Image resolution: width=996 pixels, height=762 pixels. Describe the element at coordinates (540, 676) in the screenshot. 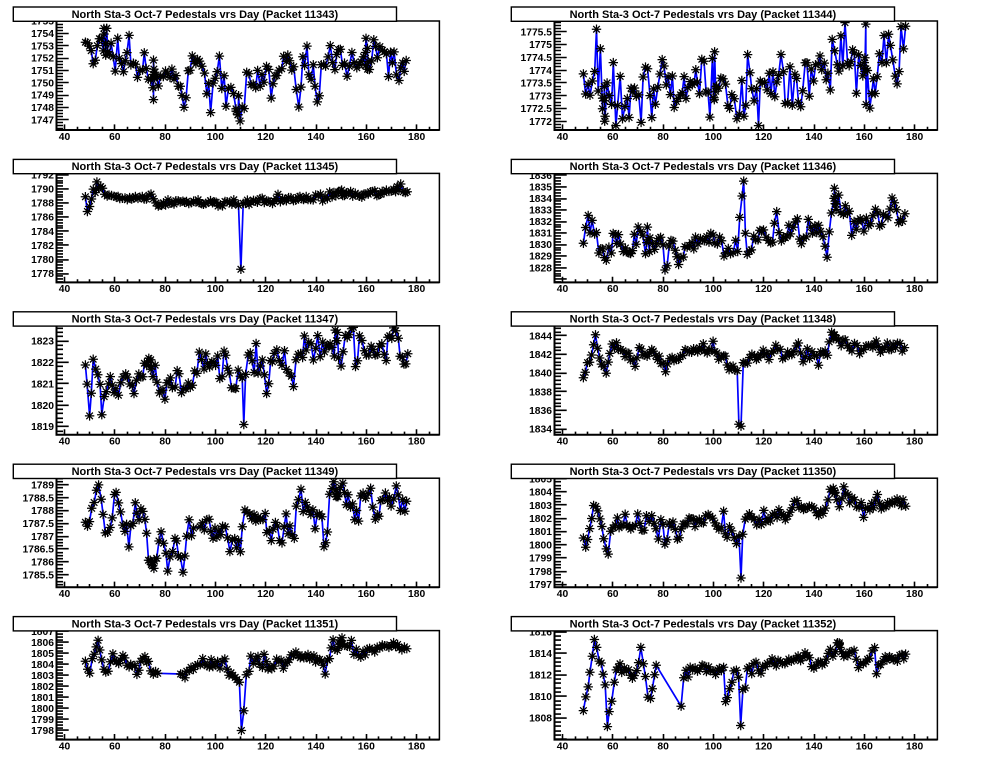

I see `svg-text: 1812` at that location.